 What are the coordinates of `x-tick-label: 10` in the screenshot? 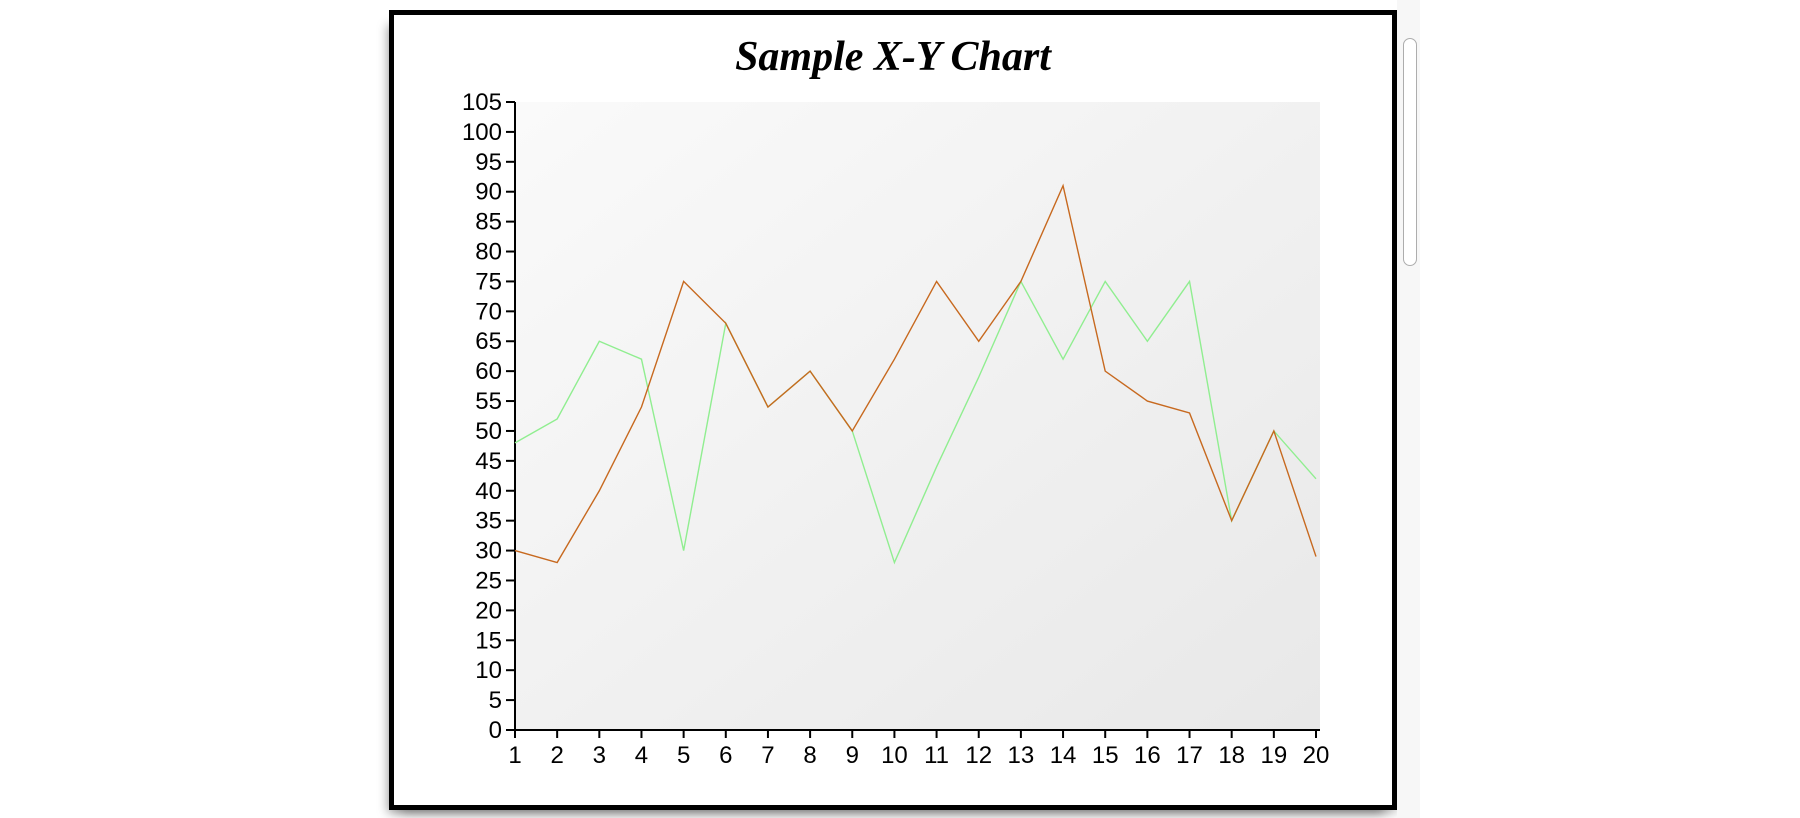 It's located at (894, 755).